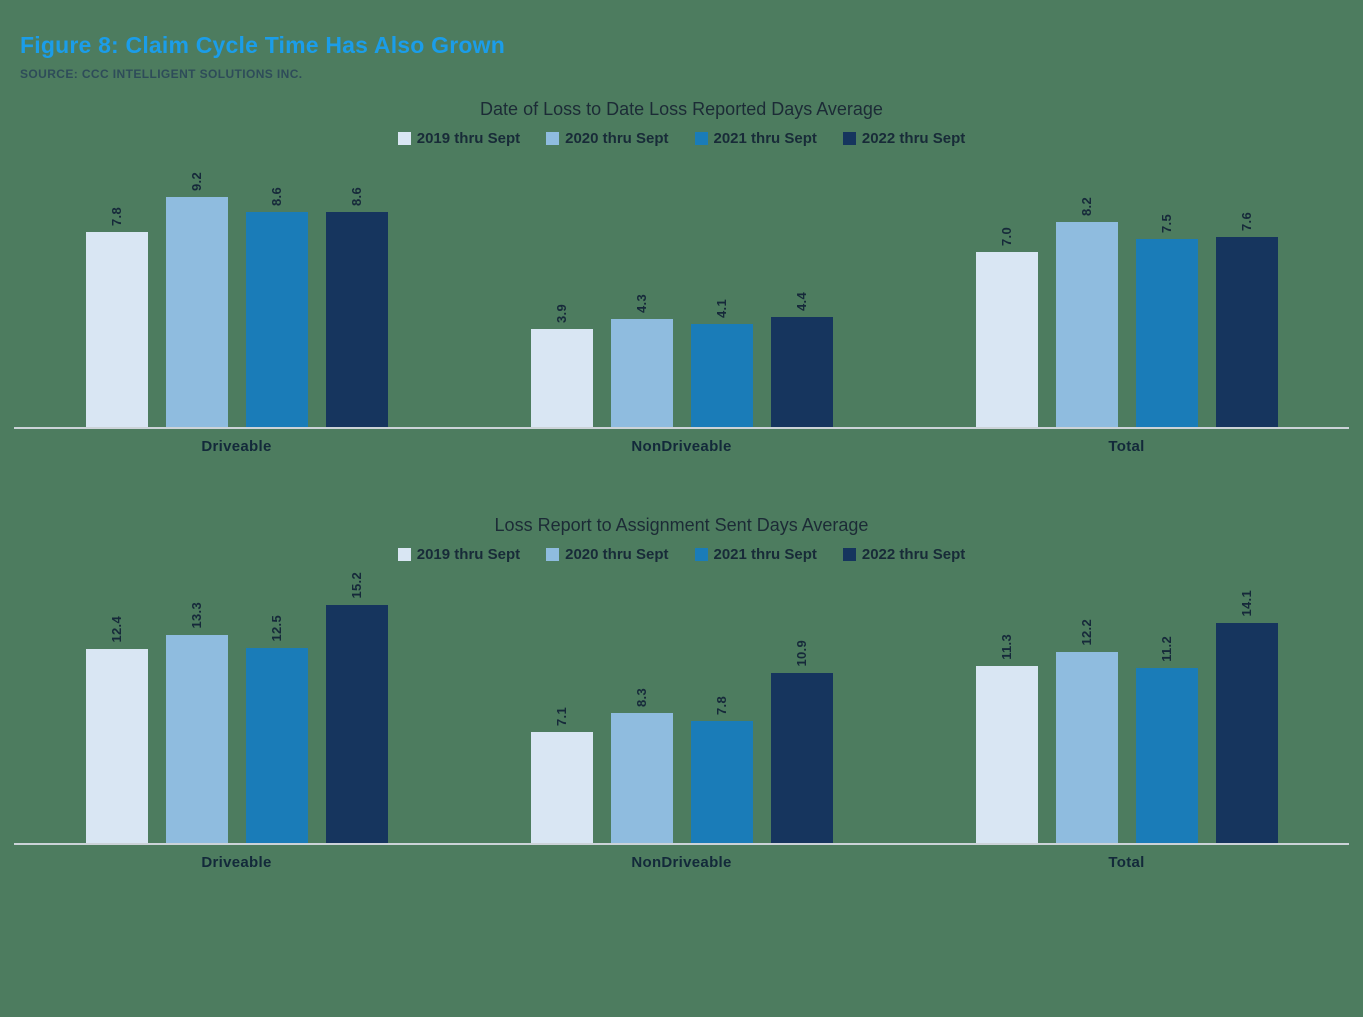  I want to click on bar-value-label: 12.4, so click(116, 629).